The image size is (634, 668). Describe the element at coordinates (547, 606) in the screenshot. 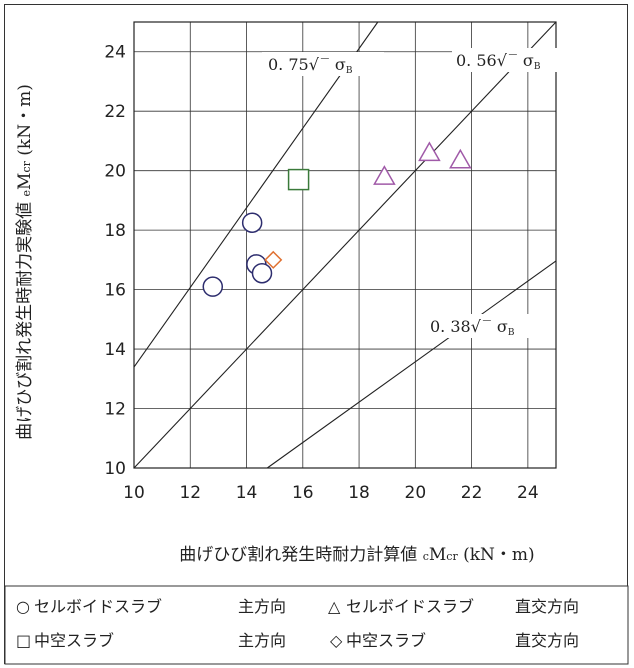

I see `legend-dir-cellvoid-orth: 直交方向` at that location.